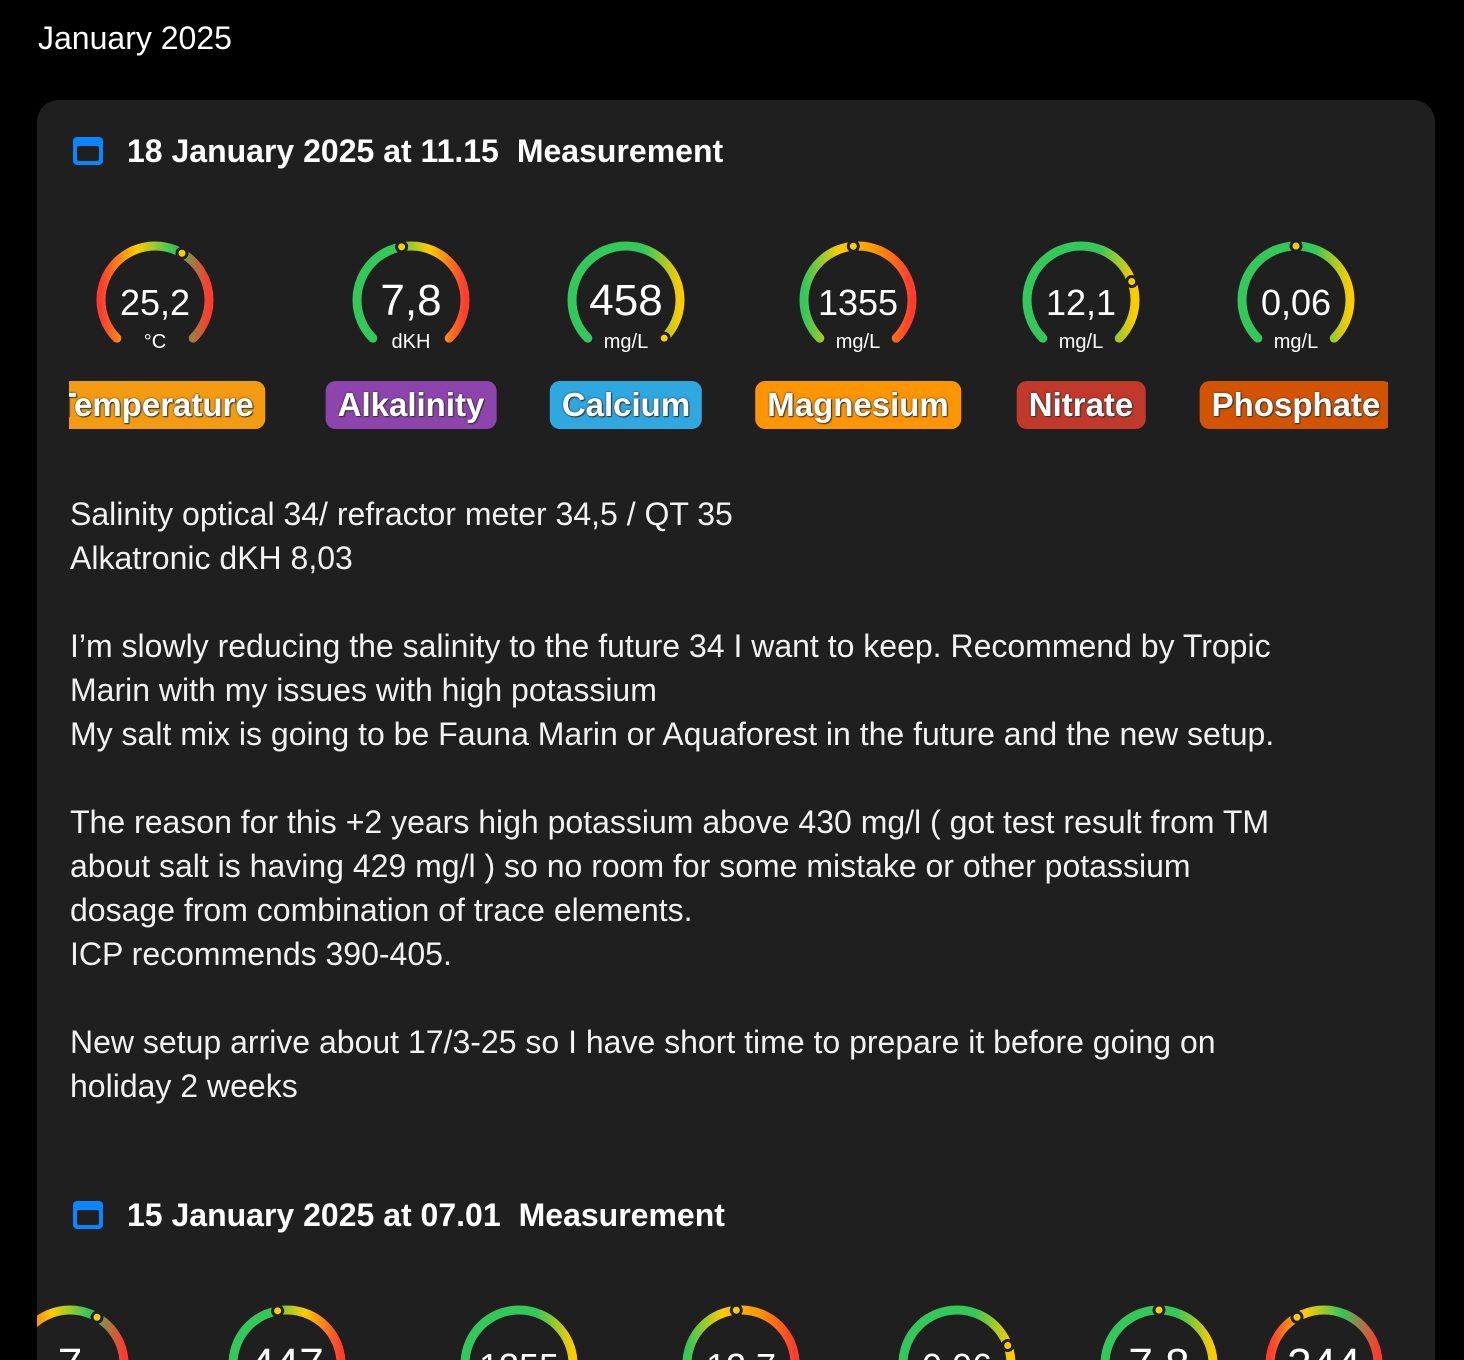 Image resolution: width=1464 pixels, height=1360 pixels. Describe the element at coordinates (135, 38) in the screenshot. I see `month-title: January 2025` at that location.